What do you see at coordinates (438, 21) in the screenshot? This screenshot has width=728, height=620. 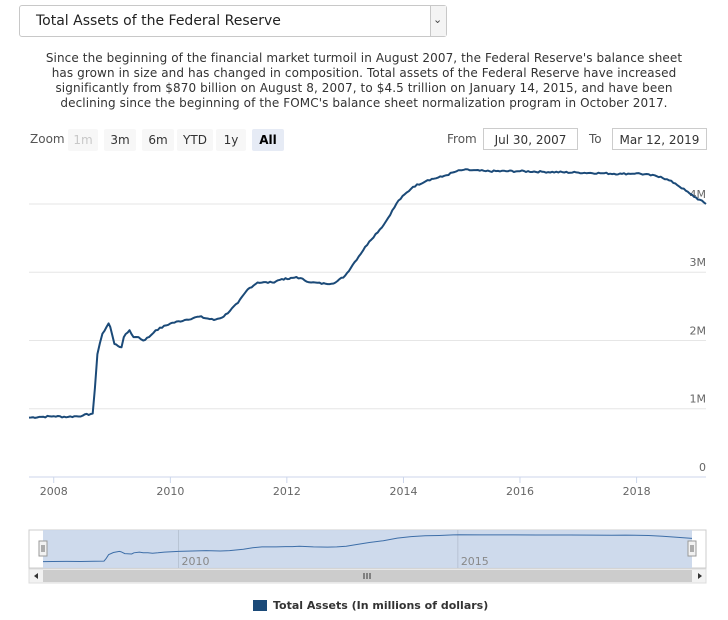 I see `chevron-down-icon: ⌄` at bounding box center [438, 21].